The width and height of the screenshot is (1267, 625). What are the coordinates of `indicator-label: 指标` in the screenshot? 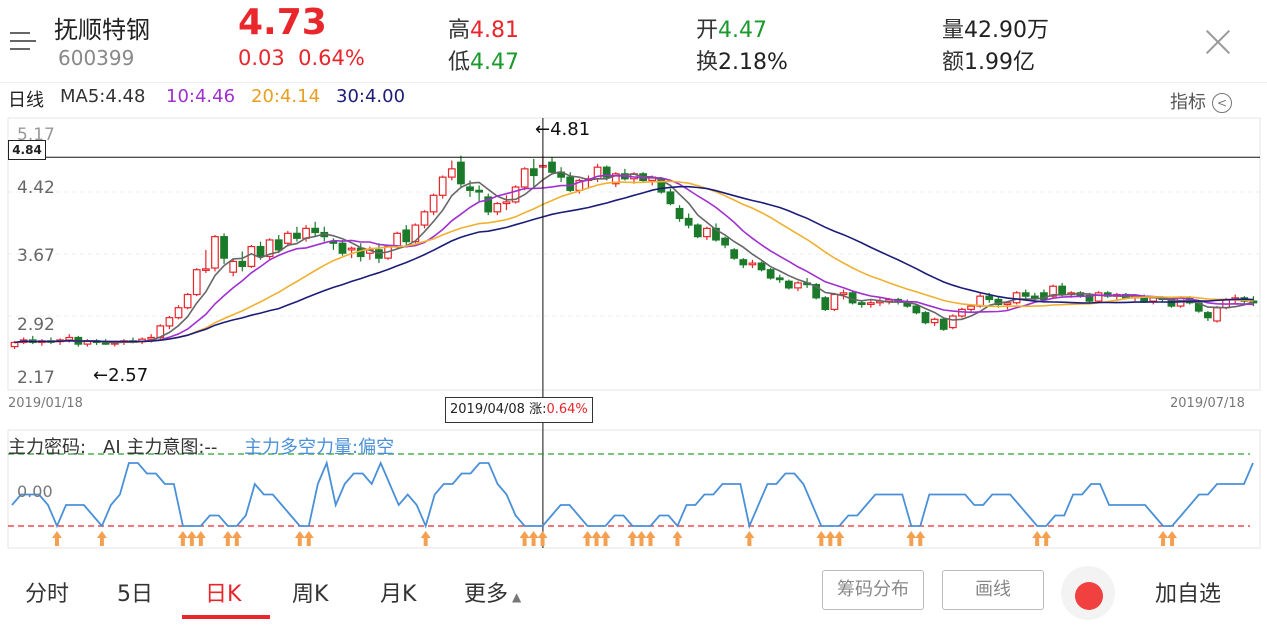 It's located at (1188, 102).